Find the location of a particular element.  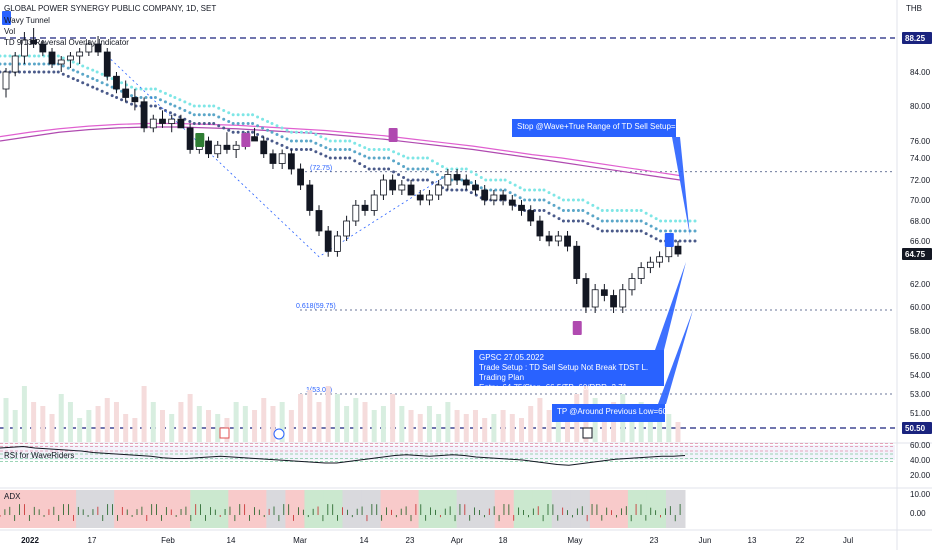

price-tick-label: 74.00 is located at coordinates (920, 158).